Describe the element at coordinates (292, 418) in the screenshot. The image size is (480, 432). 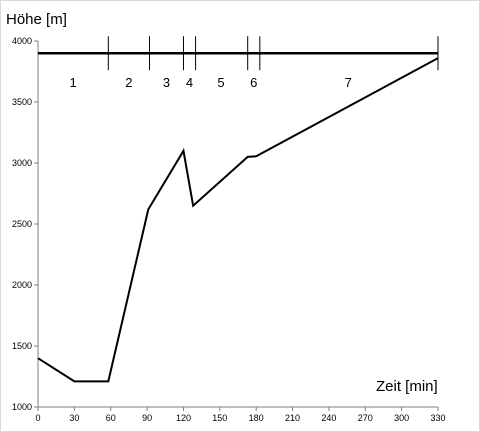
I see `x-tick-label: 210` at that location.